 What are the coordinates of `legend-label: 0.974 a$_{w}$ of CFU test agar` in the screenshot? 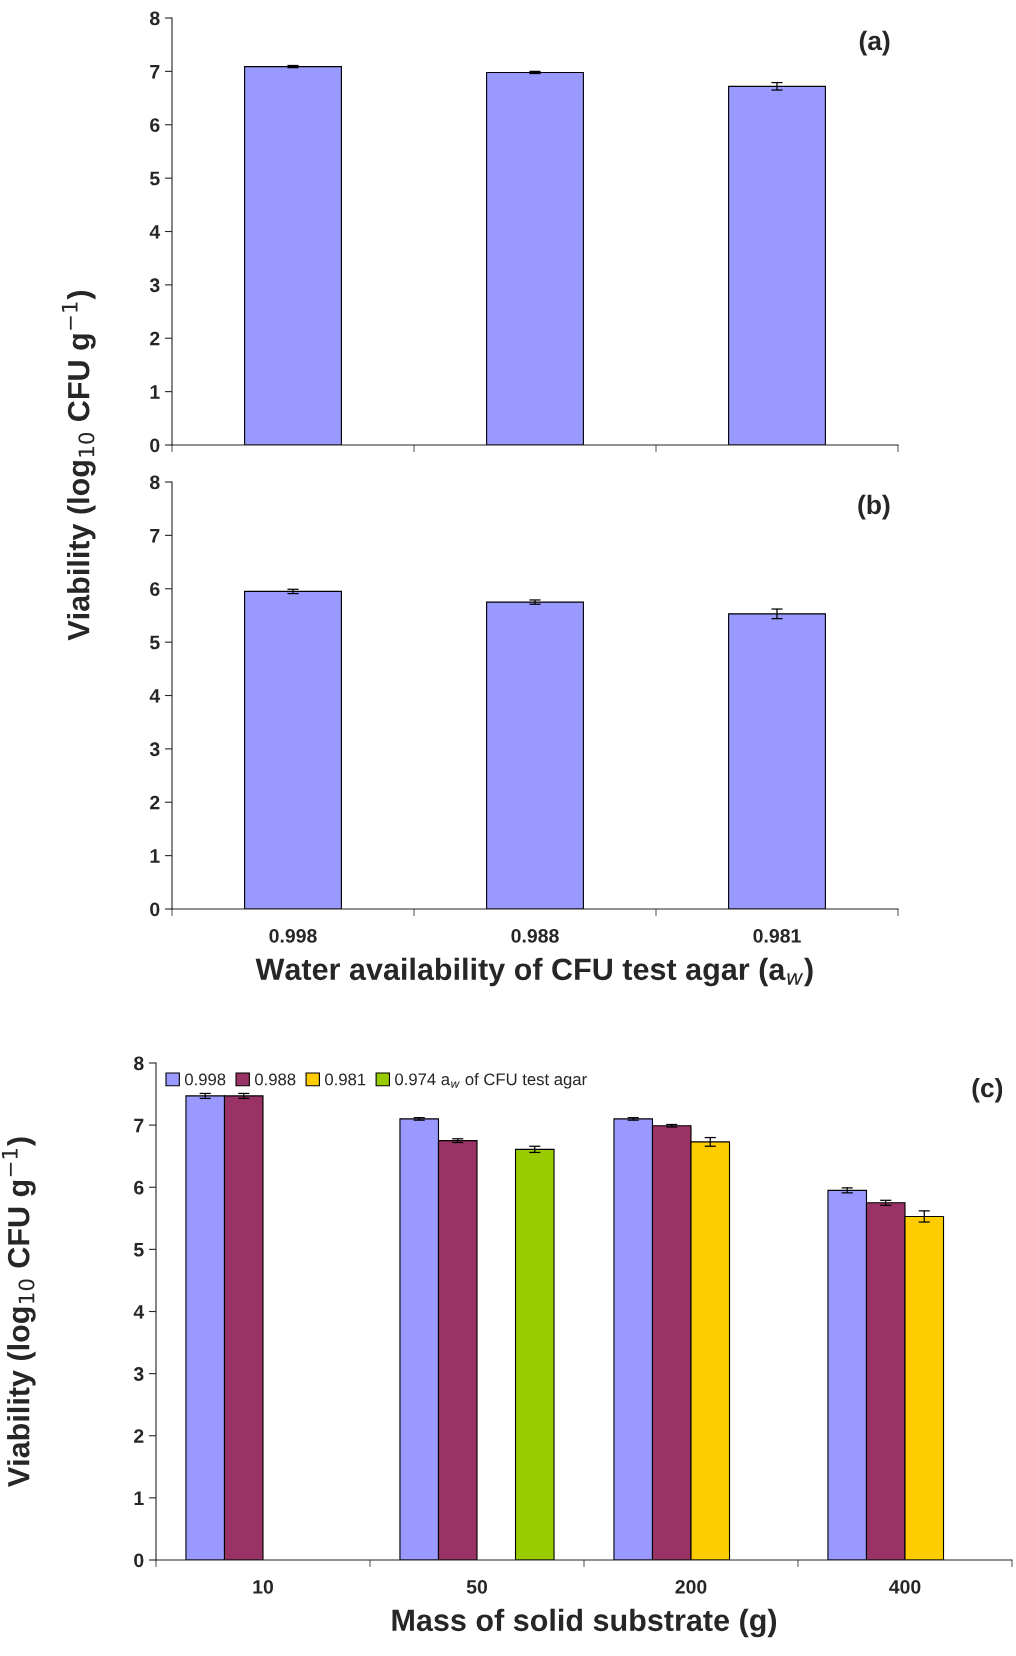 It's located at (491, 1081).